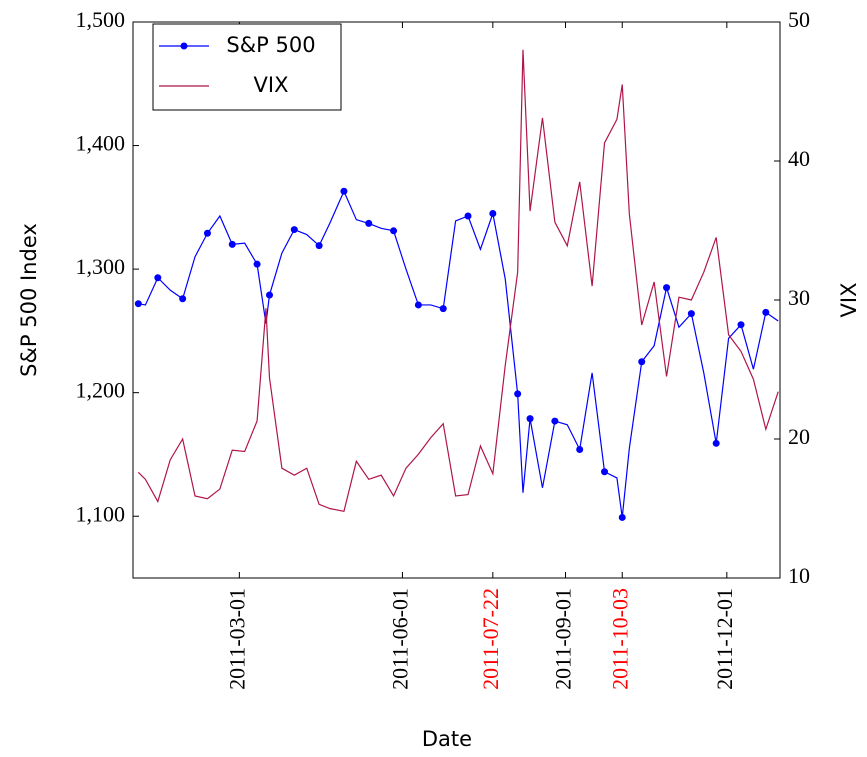 This screenshot has height=757, width=867. Describe the element at coordinates (399, 639) in the screenshot. I see `x-tick-label: 2011-06-01` at that location.